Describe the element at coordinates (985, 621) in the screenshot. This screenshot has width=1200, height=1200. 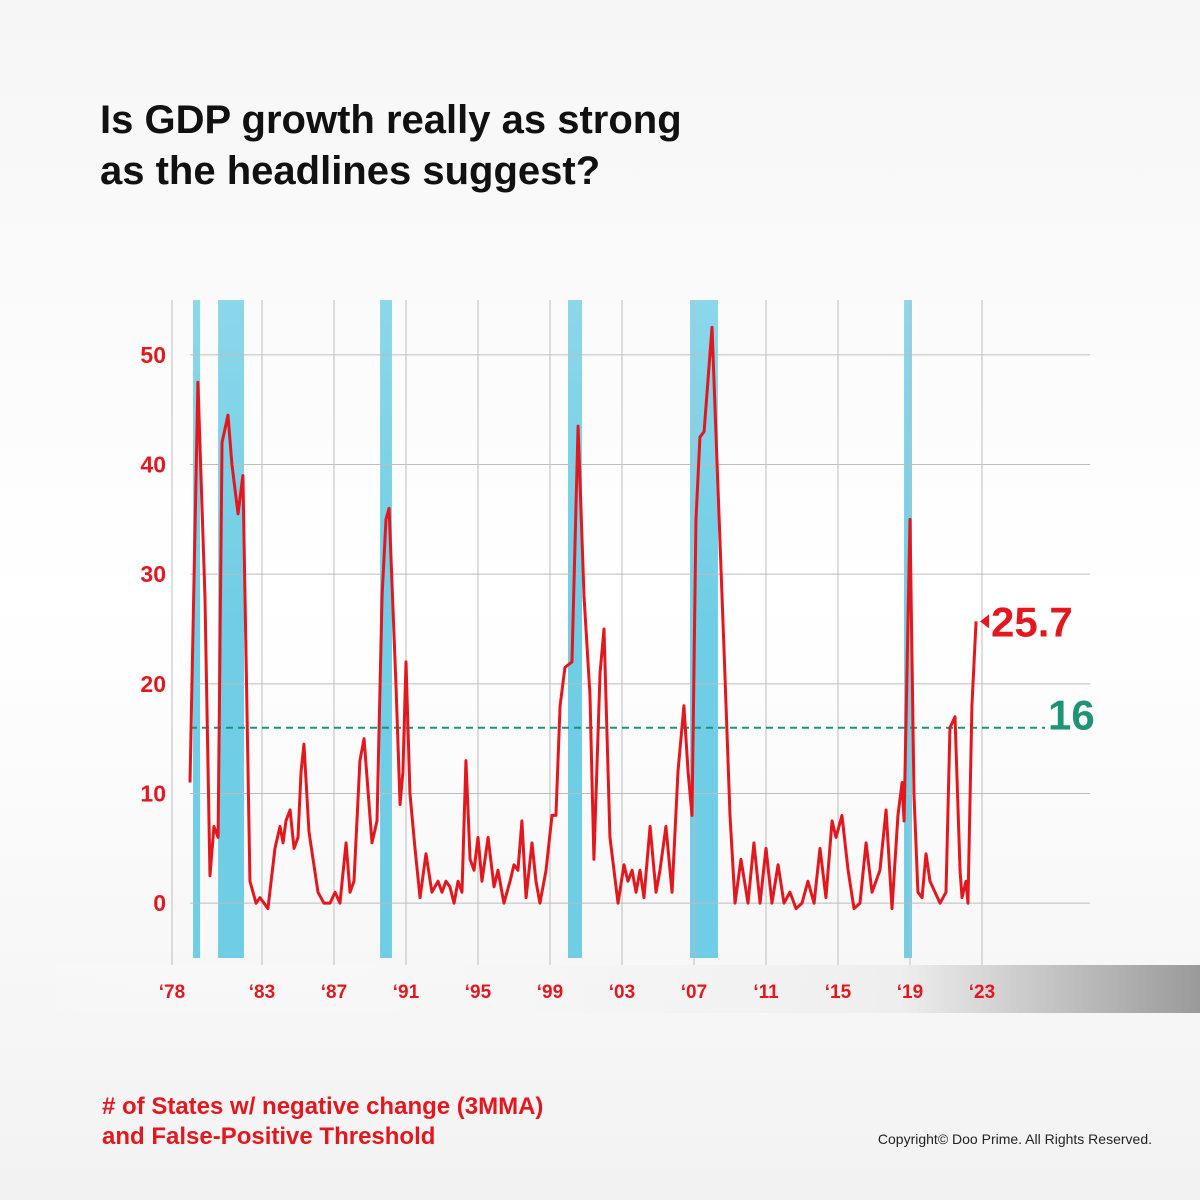
I see `end-marker` at that location.